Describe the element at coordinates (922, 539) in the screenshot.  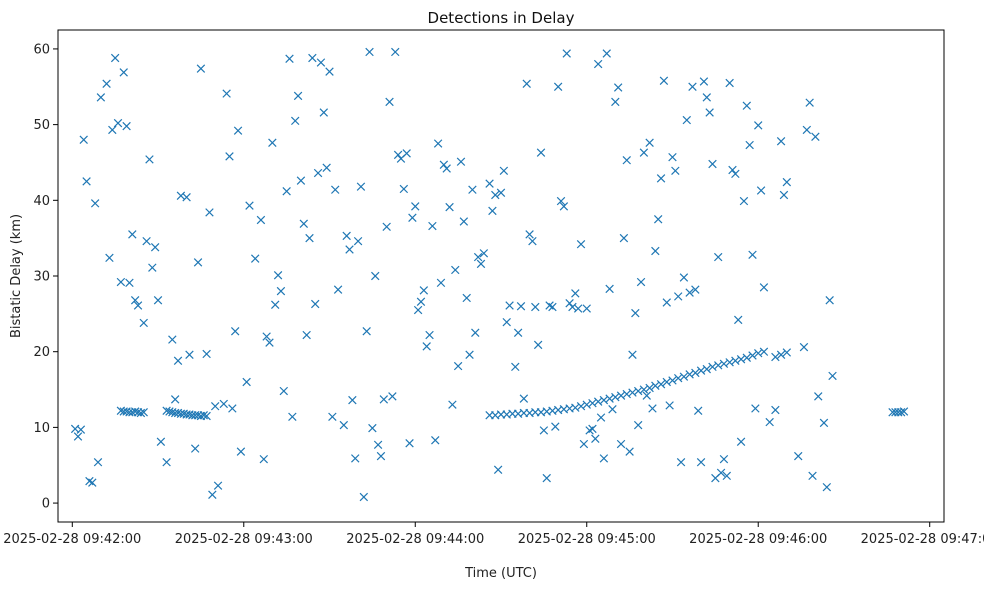
I see `x-tick-label: 2025-02-28 09:47:00` at that location.